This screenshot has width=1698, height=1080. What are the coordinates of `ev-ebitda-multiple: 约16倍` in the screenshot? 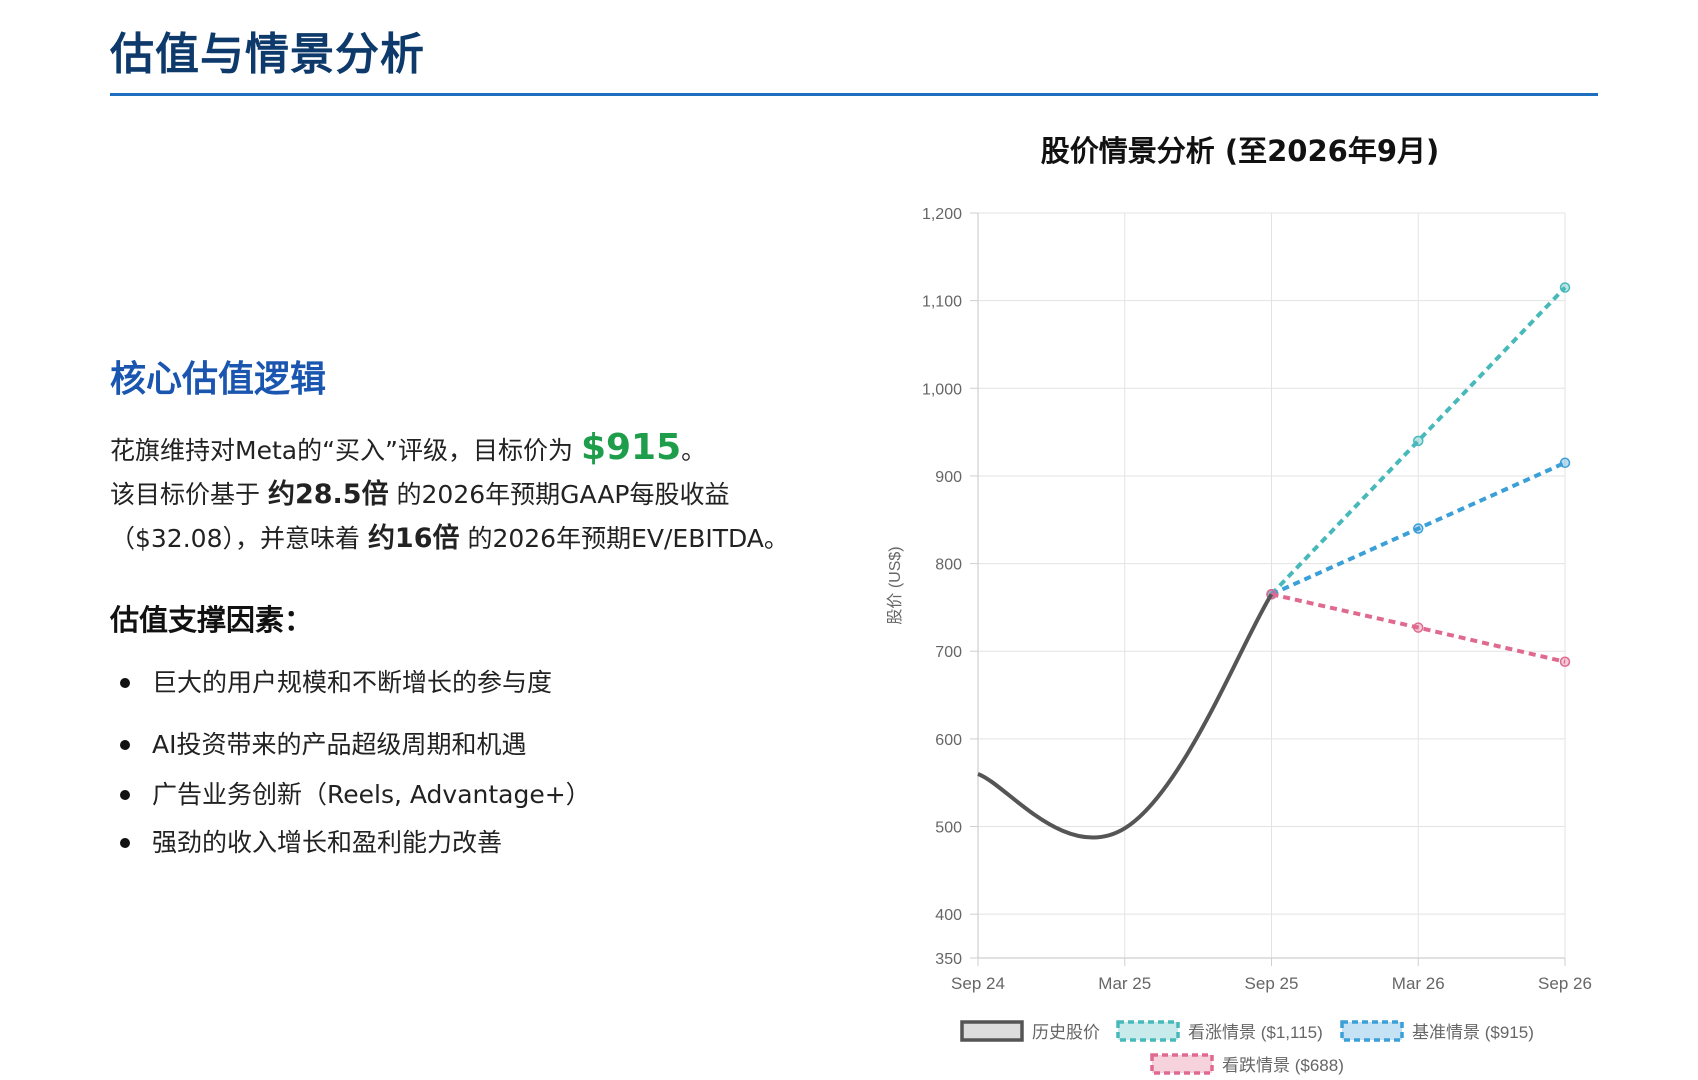 It's located at (413, 538).